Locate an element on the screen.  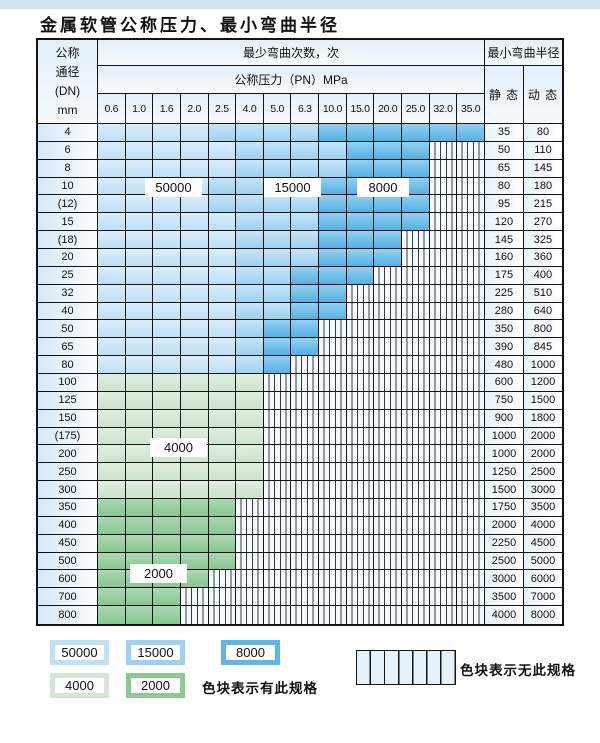
zone-label-8000: 8000 is located at coordinates (383, 187).